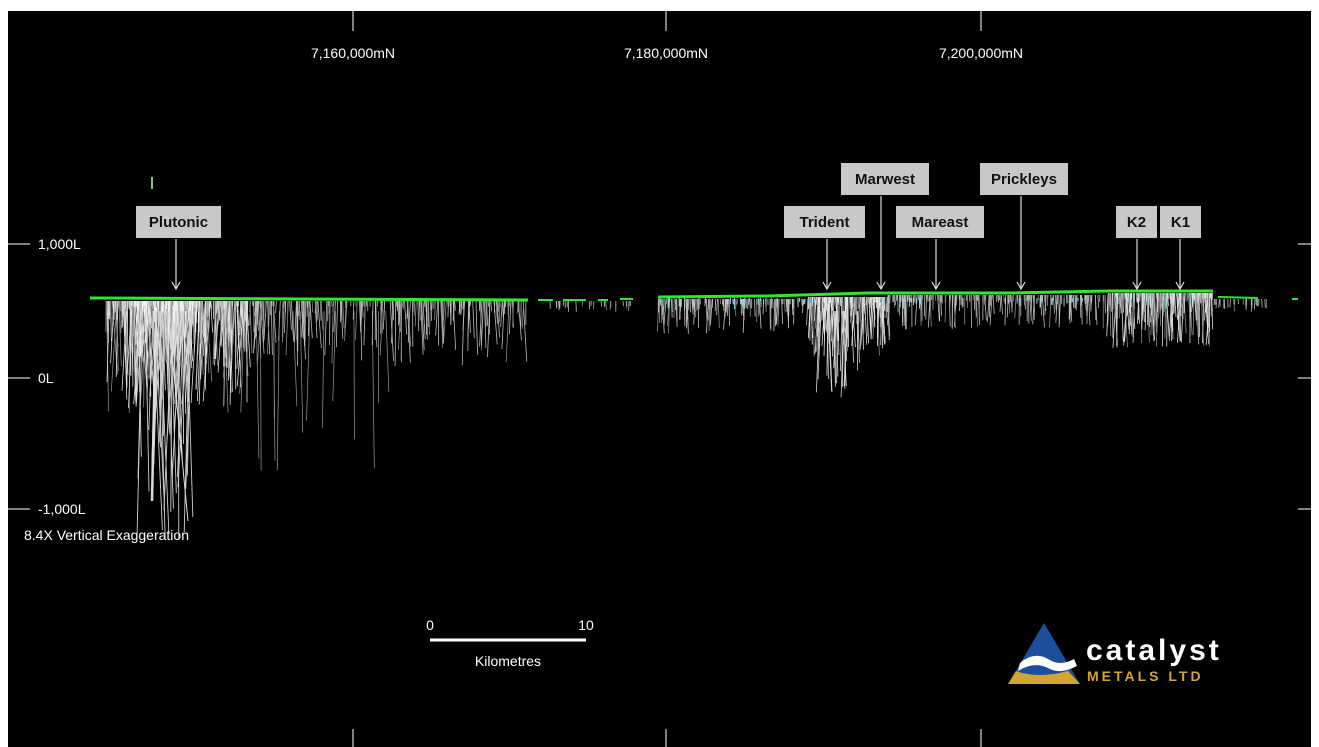 This screenshot has height=747, width=1319. Describe the element at coordinates (586, 625) in the screenshot. I see `scale-bar-end-label: 10` at that location.